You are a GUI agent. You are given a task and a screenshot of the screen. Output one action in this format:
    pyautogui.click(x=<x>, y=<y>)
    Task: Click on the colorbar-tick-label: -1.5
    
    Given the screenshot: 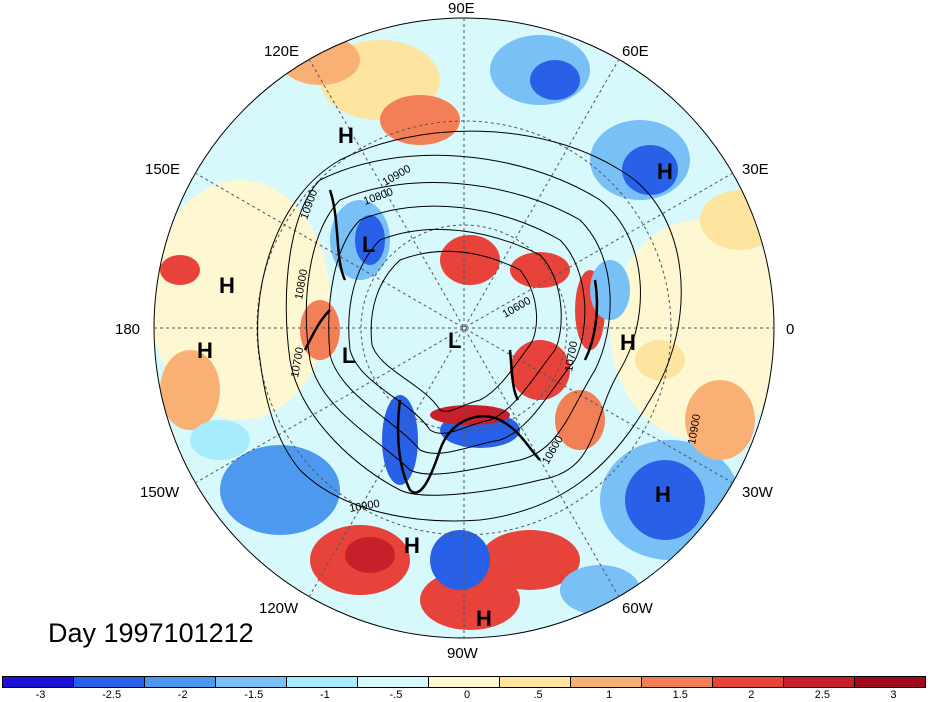 What is the action you would take?
    pyautogui.click(x=254, y=695)
    